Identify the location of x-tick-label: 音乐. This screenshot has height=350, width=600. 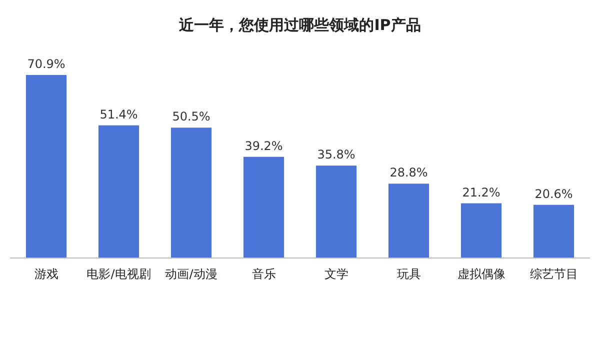
(264, 274).